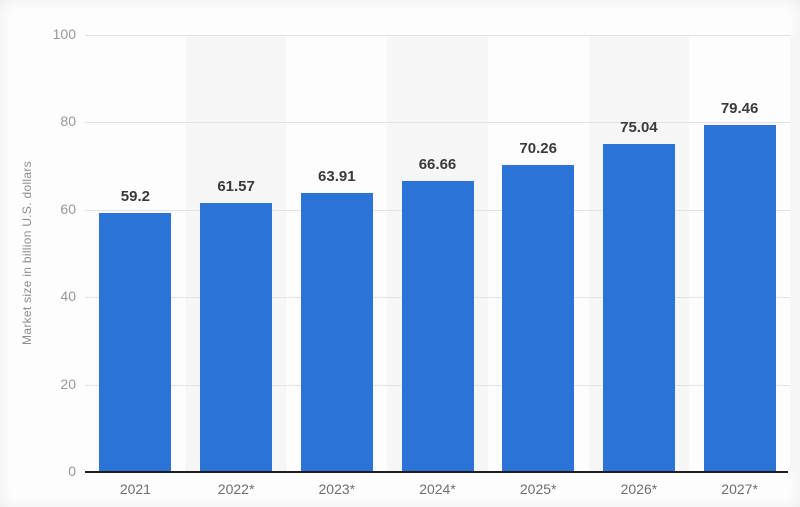 This screenshot has height=507, width=800. Describe the element at coordinates (135, 197) in the screenshot. I see `bar-value-label: 59.2` at that location.